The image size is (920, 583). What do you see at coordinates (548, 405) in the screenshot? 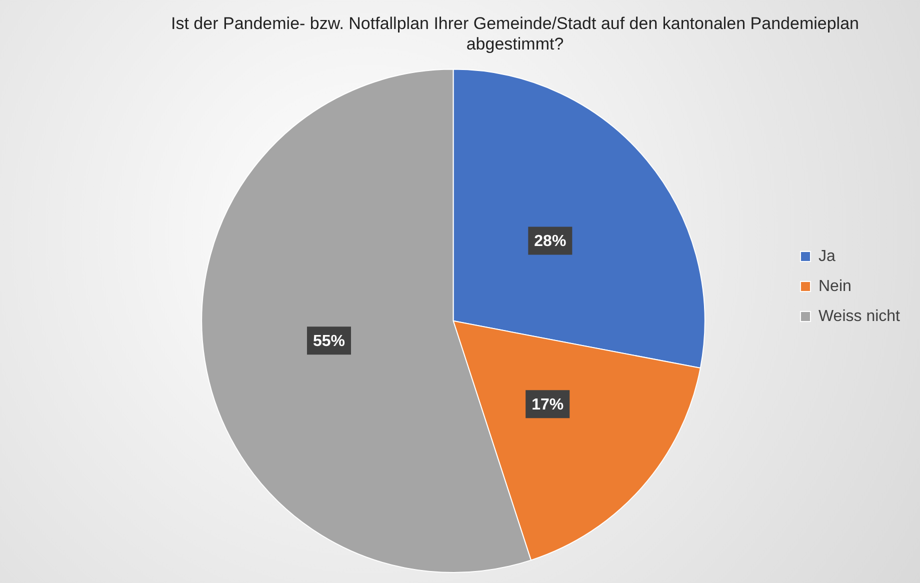
I see `data-label: 17%` at bounding box center [548, 405].